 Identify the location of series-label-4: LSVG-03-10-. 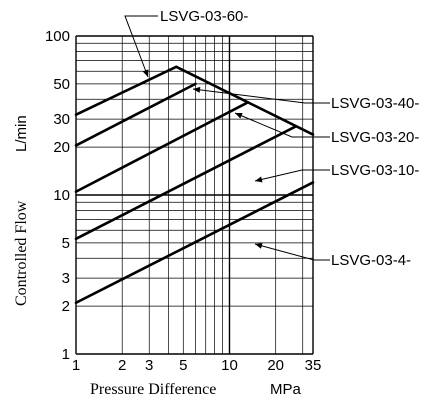
(375, 170).